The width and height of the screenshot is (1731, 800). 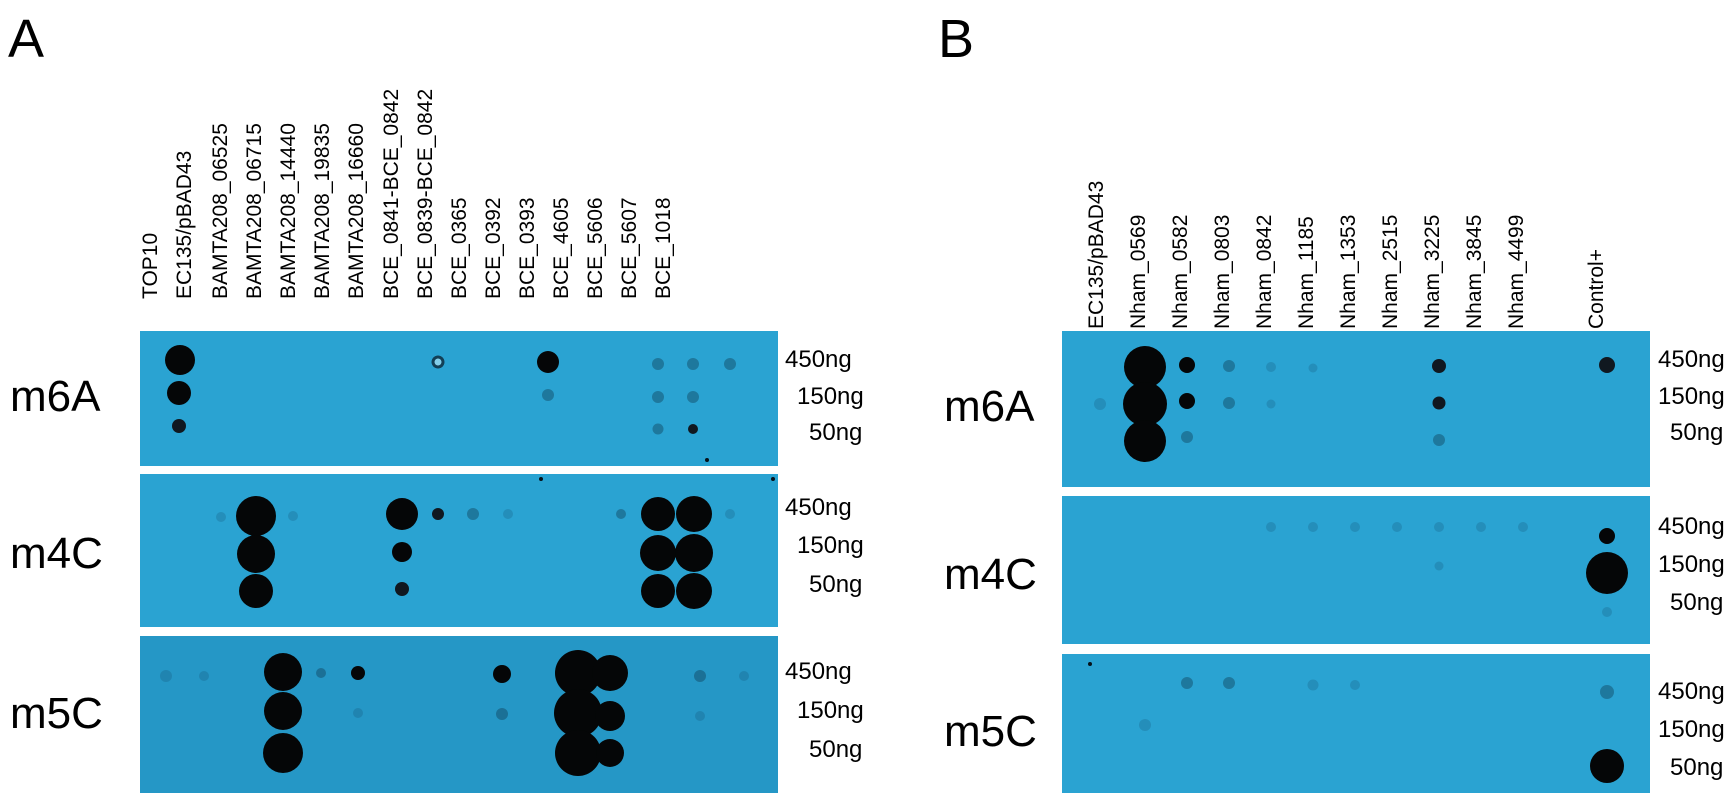 What do you see at coordinates (595, 248) in the screenshot?
I see `lane-label: BCE_5606` at bounding box center [595, 248].